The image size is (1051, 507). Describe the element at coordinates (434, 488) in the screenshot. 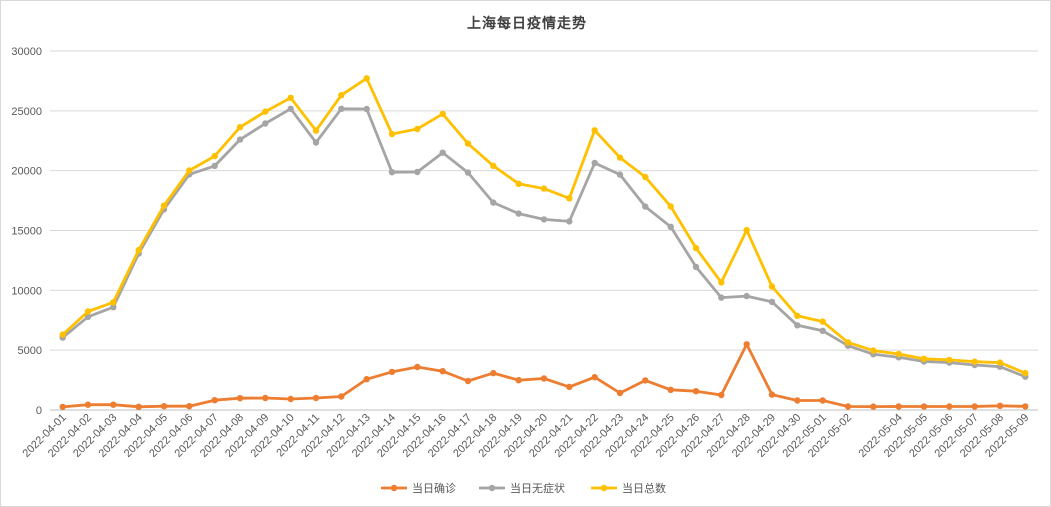

I see `legend-label: 当日确诊` at that location.